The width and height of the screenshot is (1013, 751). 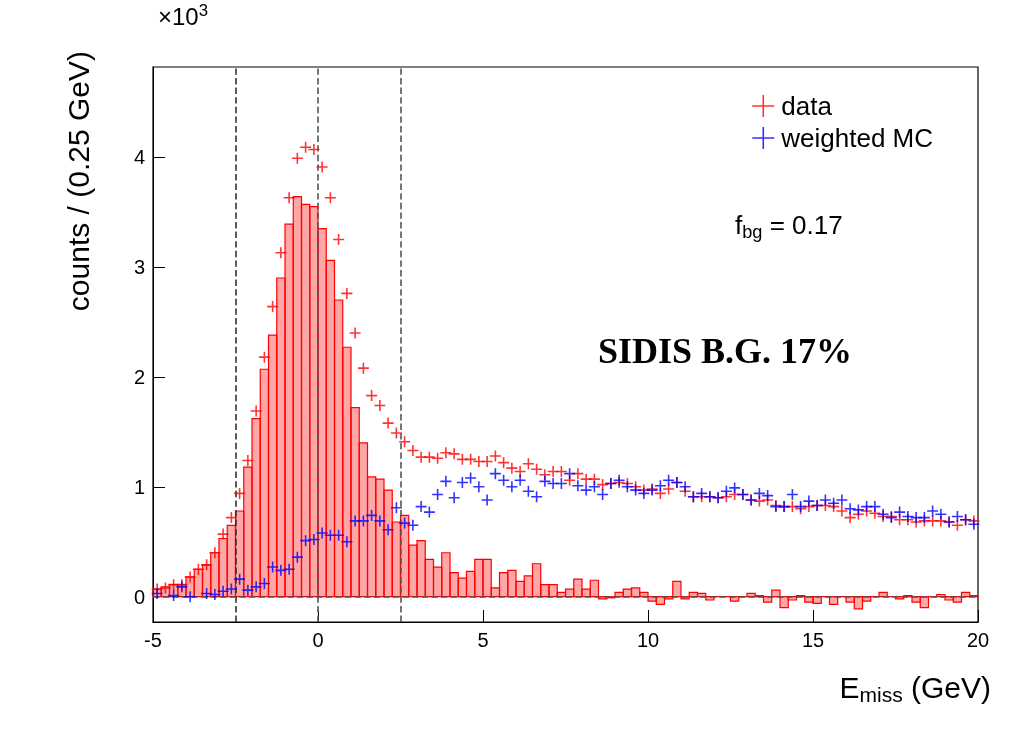 I want to click on x-tick-label: 5, so click(x=483, y=640).